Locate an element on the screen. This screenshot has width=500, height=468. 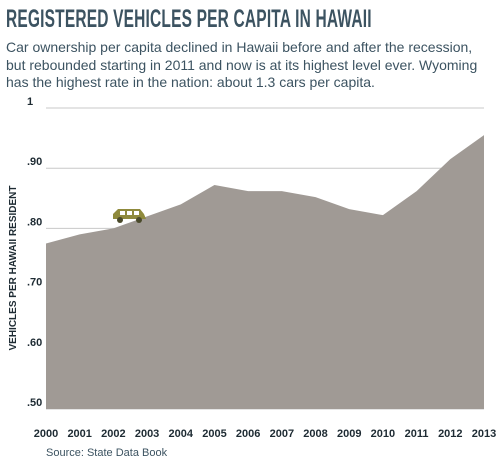
x-tick-label: 2009 is located at coordinates (349, 434).